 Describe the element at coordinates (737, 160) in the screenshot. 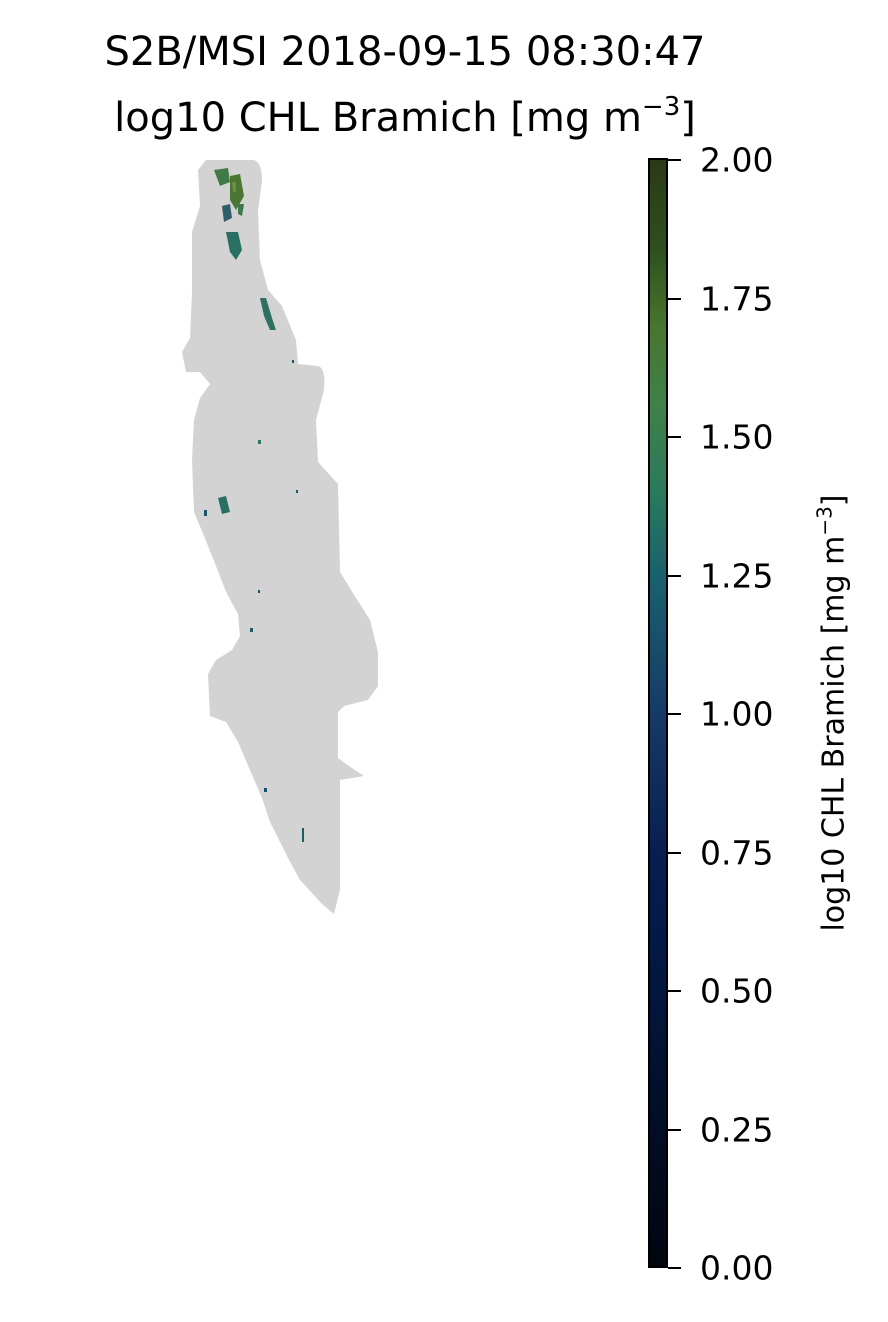

I see `colorbar-tick-label: 2.00` at that location.